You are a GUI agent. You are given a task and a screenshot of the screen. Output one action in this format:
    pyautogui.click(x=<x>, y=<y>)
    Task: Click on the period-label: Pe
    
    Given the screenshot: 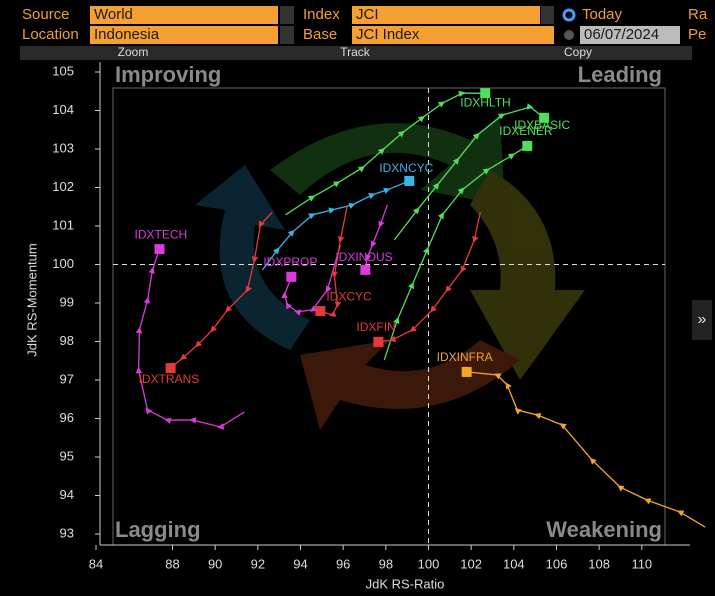 What is the action you would take?
    pyautogui.click(x=697, y=34)
    